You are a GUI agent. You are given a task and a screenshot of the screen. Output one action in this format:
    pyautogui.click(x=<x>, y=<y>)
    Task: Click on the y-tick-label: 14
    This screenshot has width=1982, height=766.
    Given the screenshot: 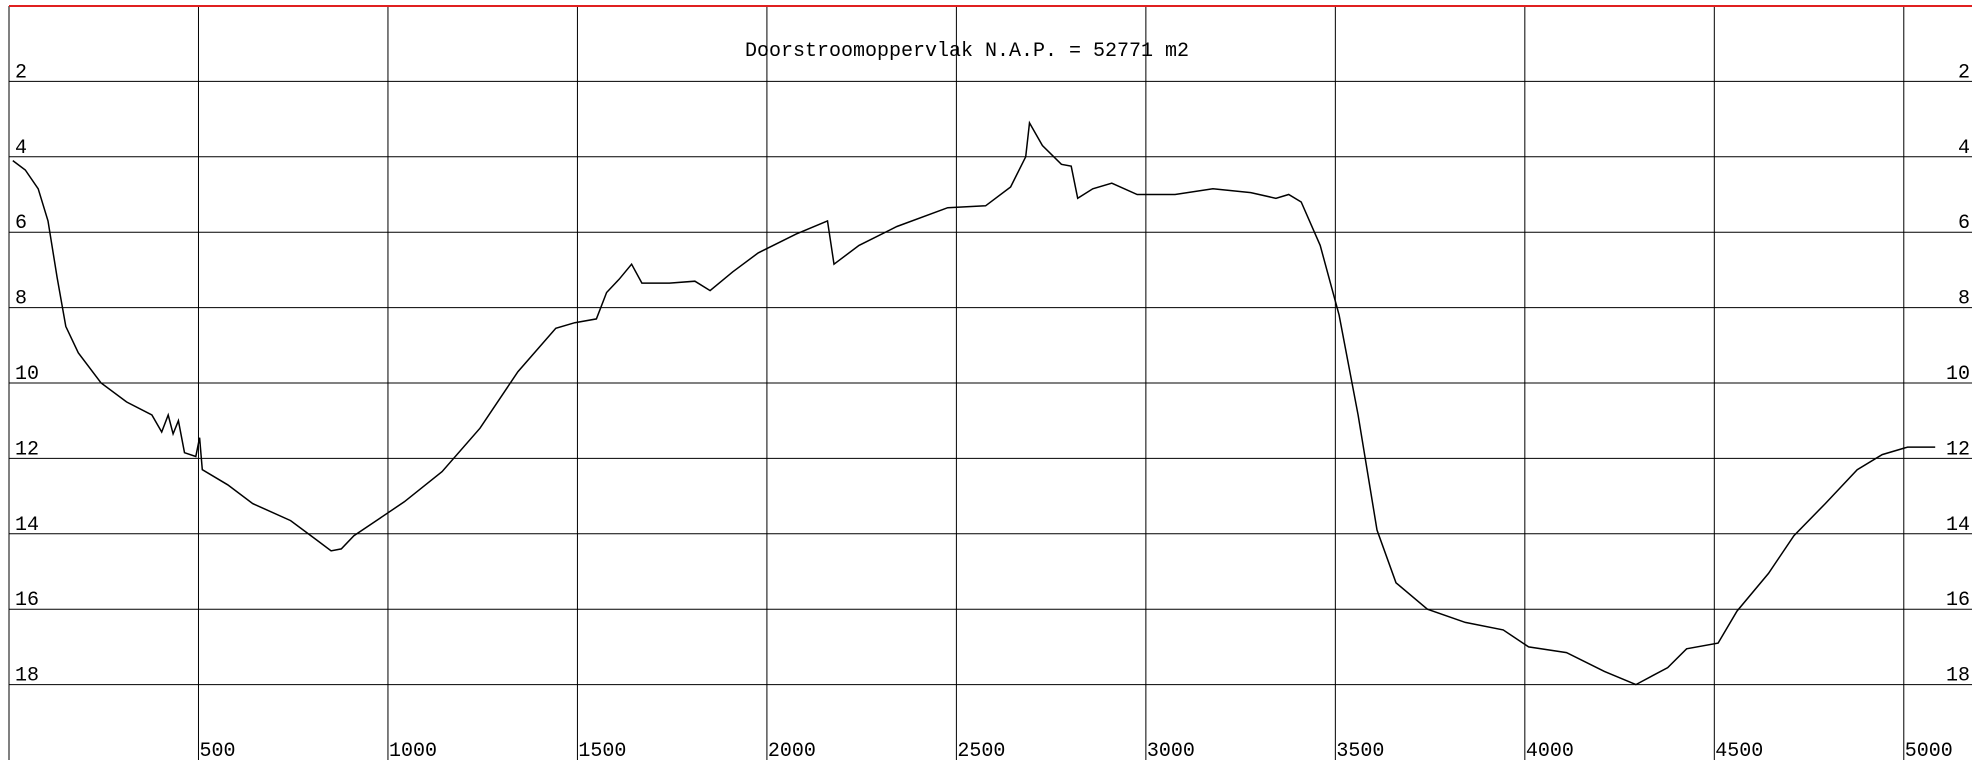 What is the action you would take?
    pyautogui.click(x=27, y=525)
    